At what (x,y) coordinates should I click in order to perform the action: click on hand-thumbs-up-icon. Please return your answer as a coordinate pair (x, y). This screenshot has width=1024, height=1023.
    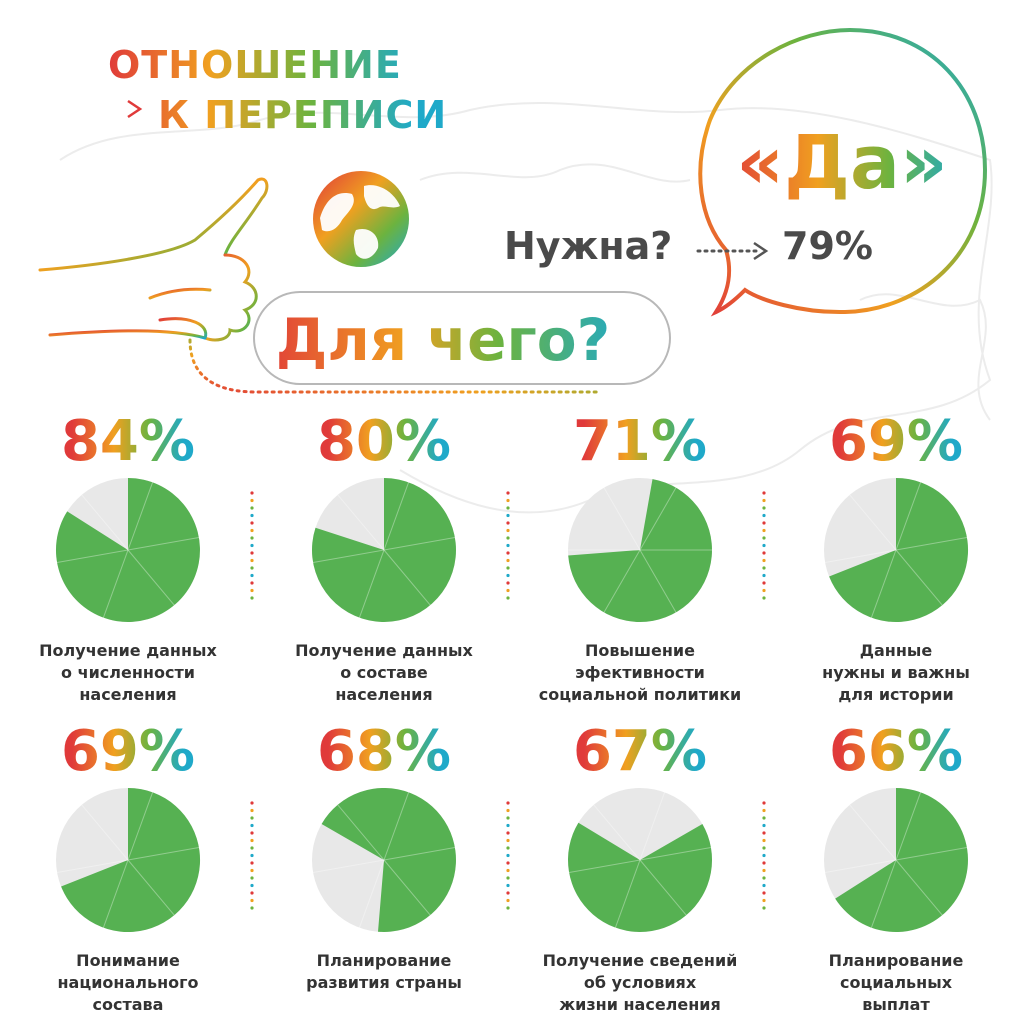
    Looking at the image, I should click on (153, 259).